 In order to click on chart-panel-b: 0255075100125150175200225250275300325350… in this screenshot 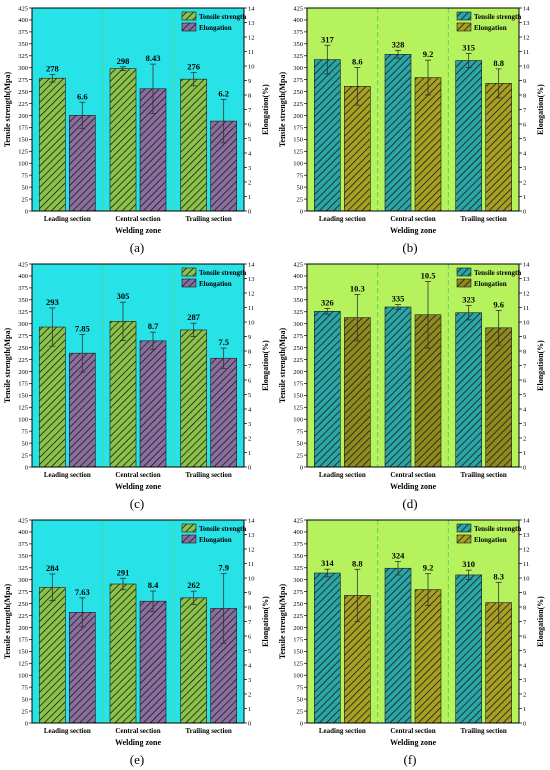, I will do `click(411, 120)`.